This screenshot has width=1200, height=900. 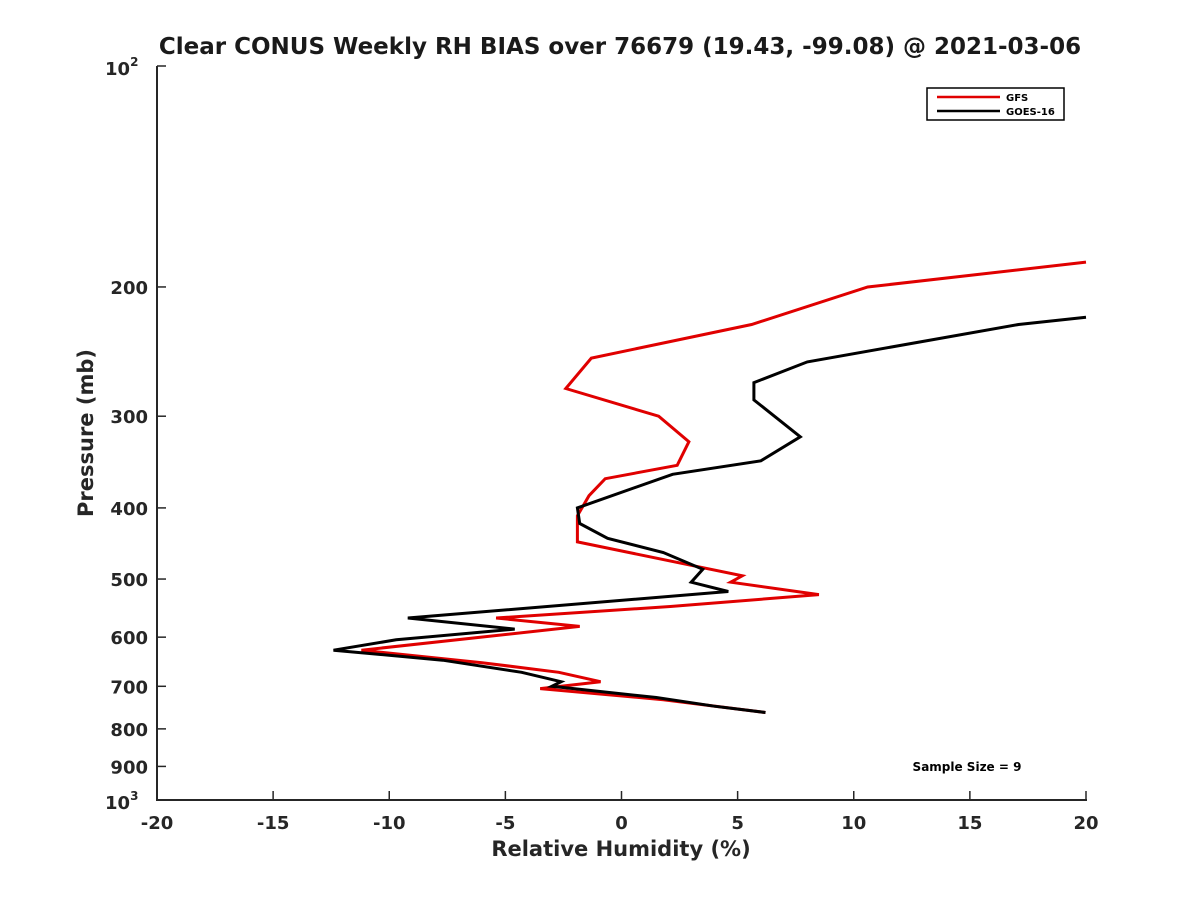 What do you see at coordinates (129, 509) in the screenshot?
I see `y-tick-label: 400` at bounding box center [129, 509].